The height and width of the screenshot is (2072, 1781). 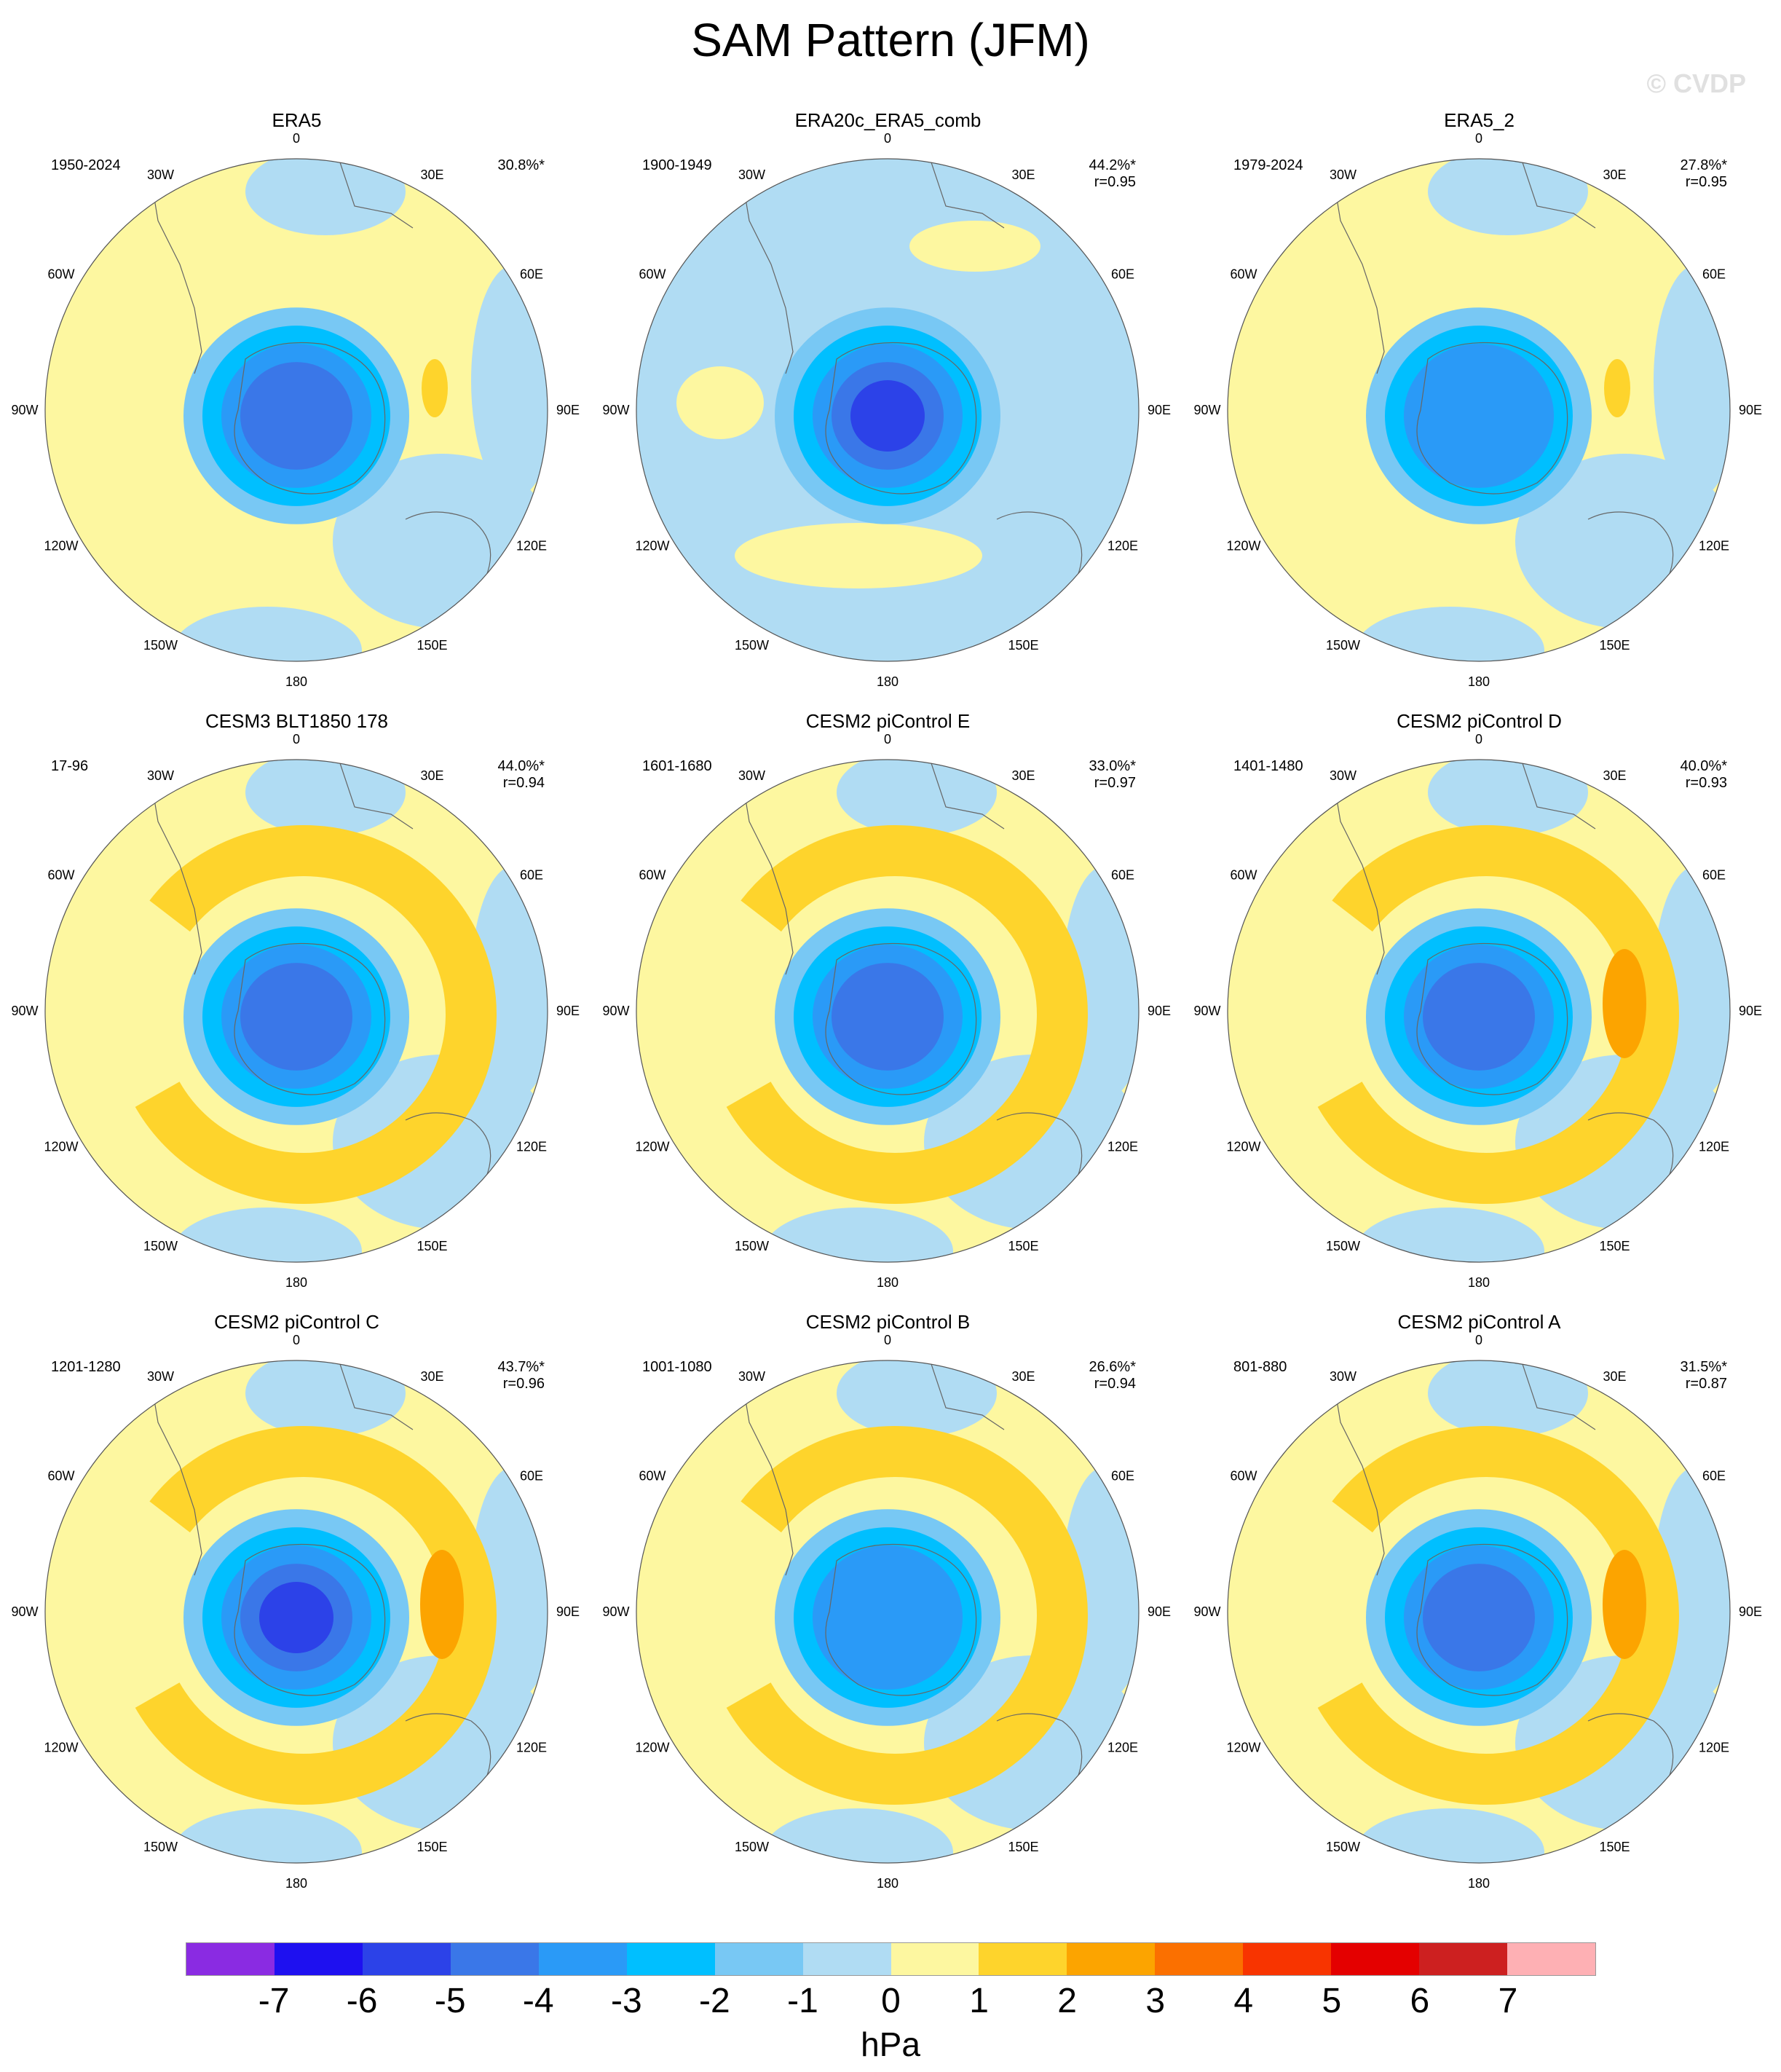 What do you see at coordinates (521, 766) in the screenshot?
I see `variance-explained: 44.0%*` at bounding box center [521, 766].